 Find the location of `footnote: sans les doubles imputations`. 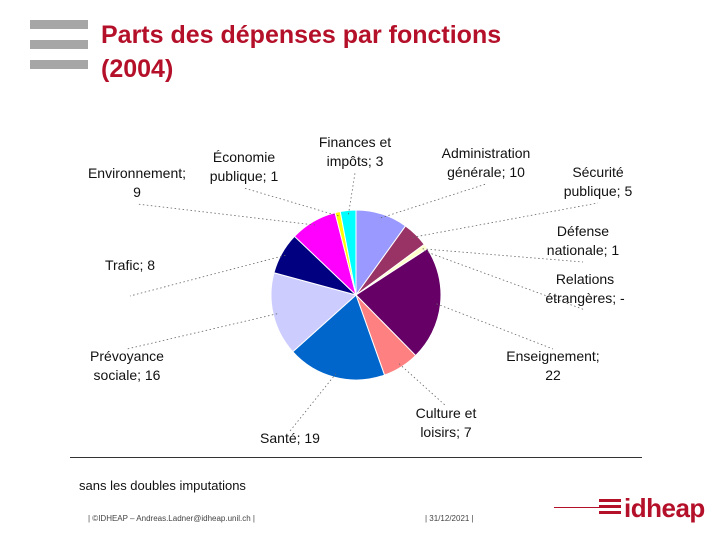

footnote: sans les doubles imputations is located at coordinates (162, 485).